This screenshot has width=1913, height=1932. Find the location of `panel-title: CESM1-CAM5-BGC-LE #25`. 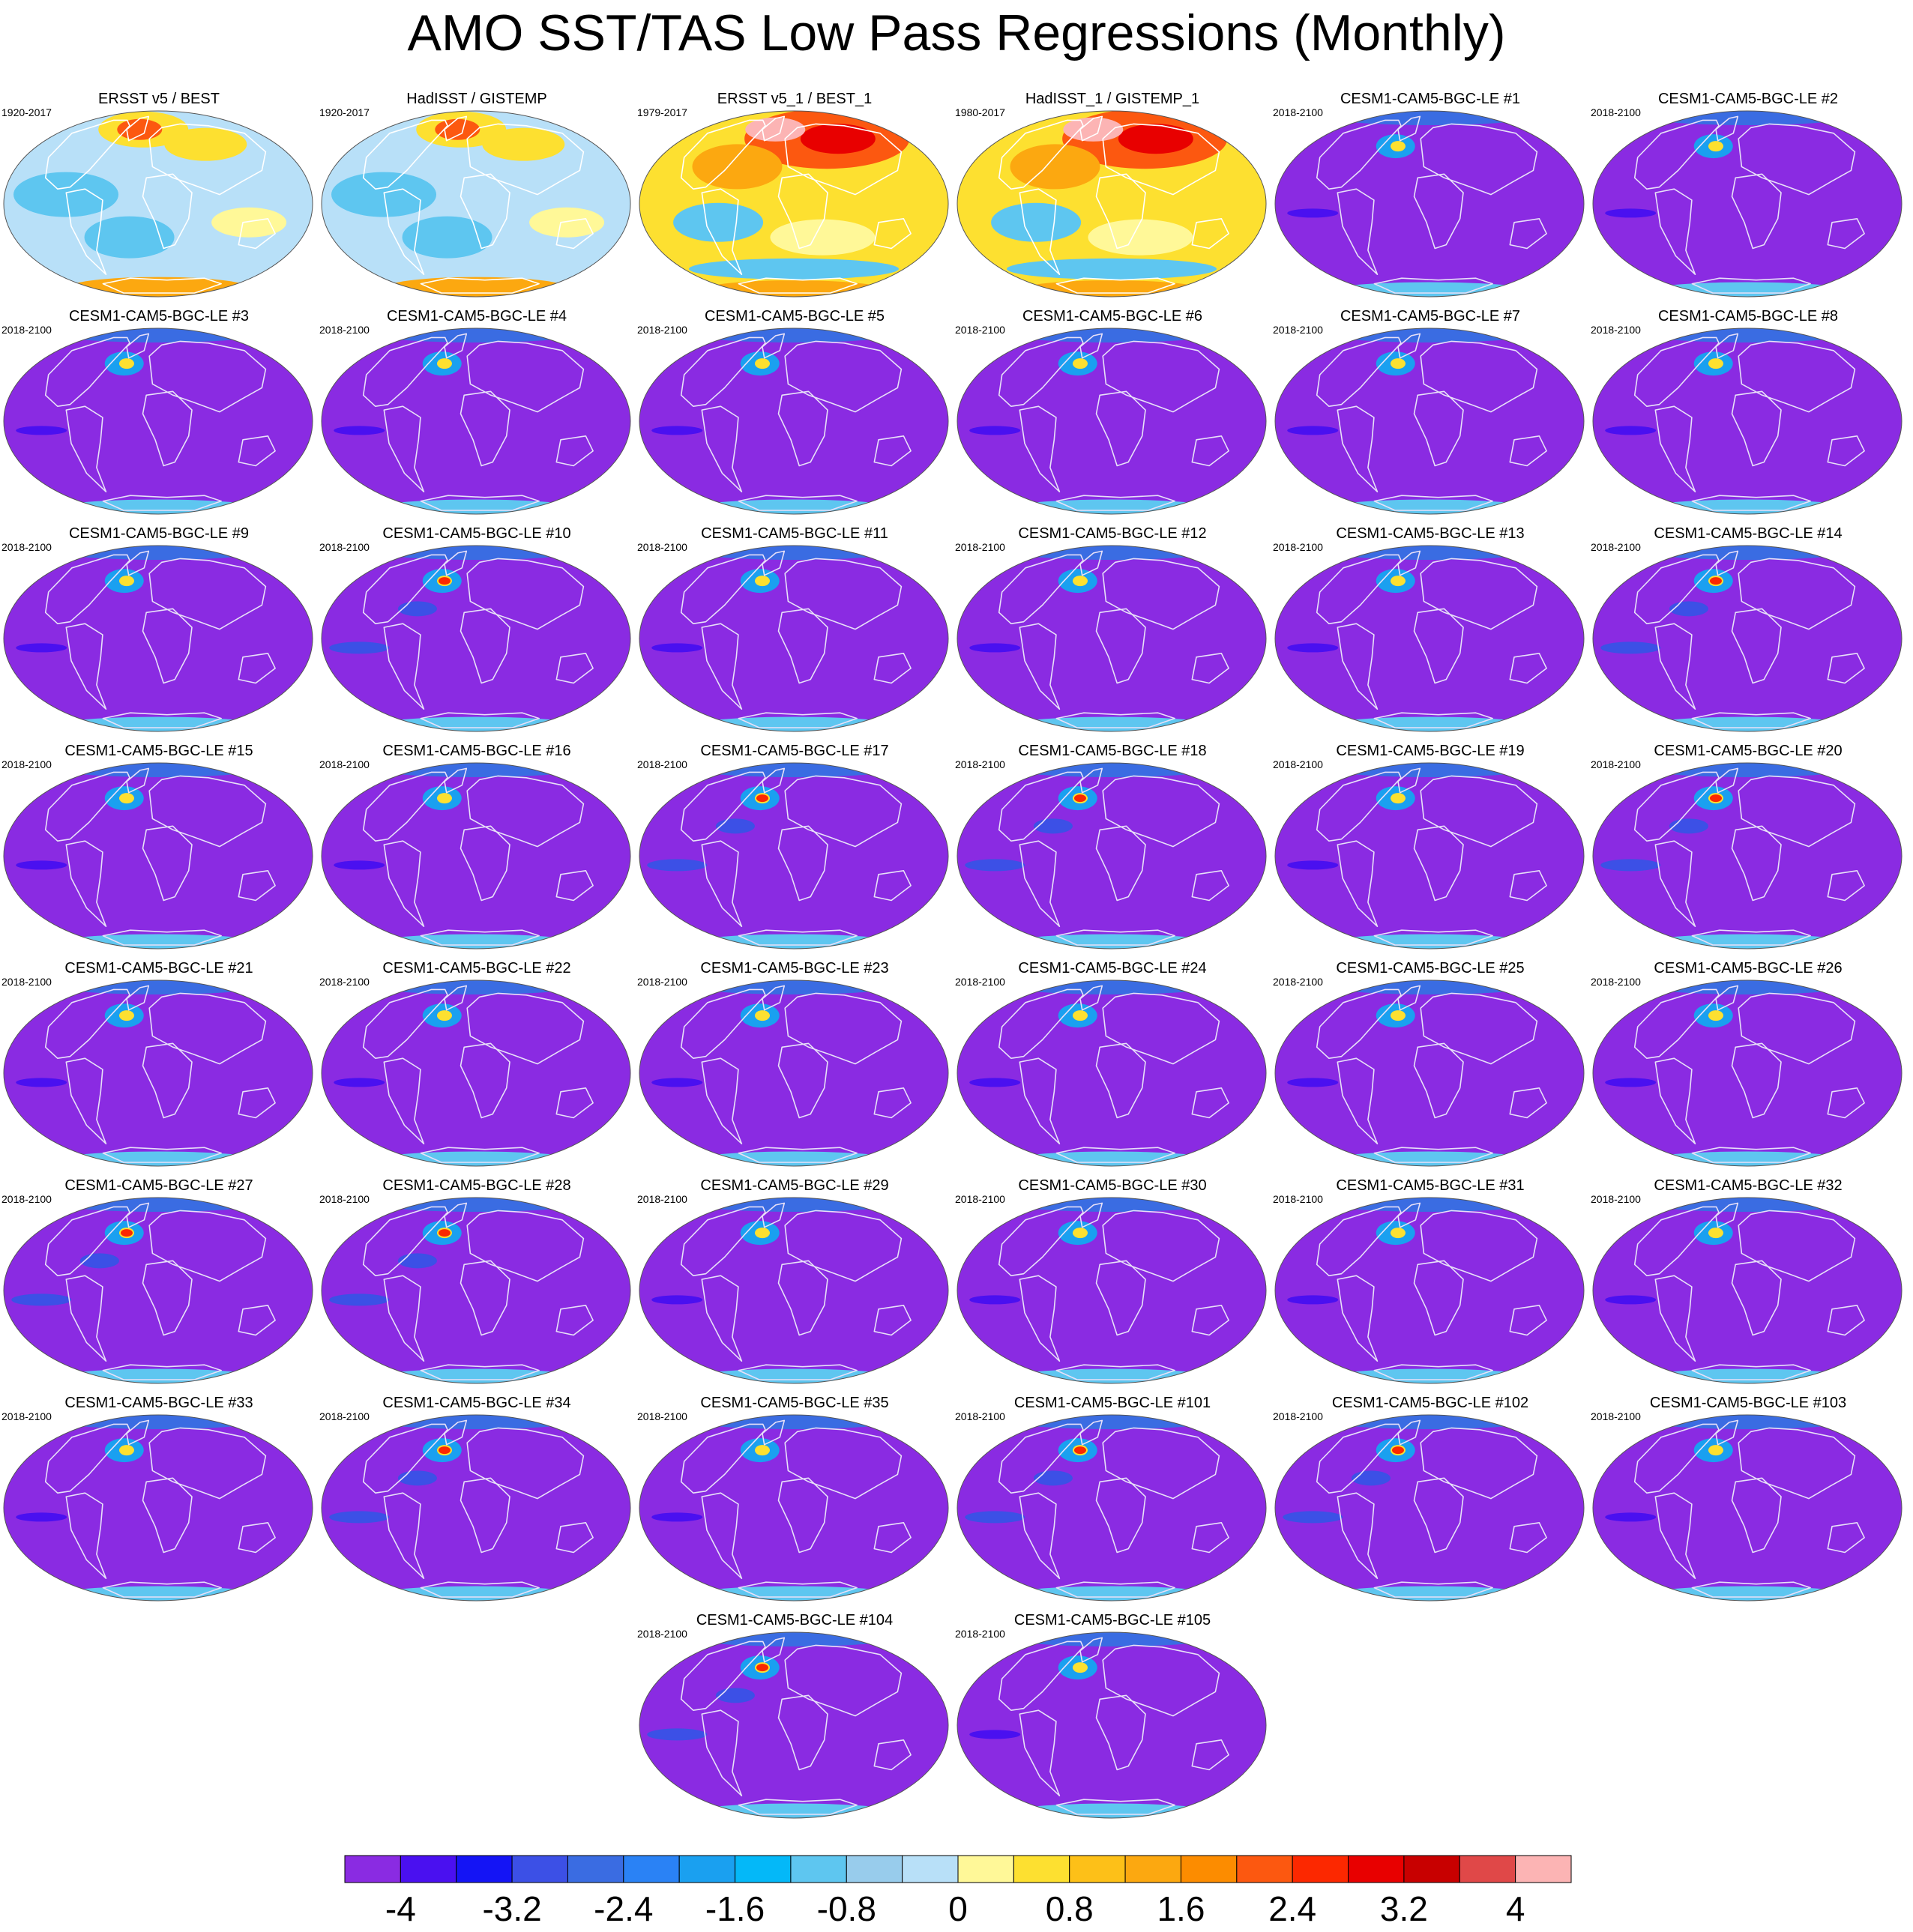

panel-title: CESM1-CAM5-BGC-LE #25 is located at coordinates (1430, 968).